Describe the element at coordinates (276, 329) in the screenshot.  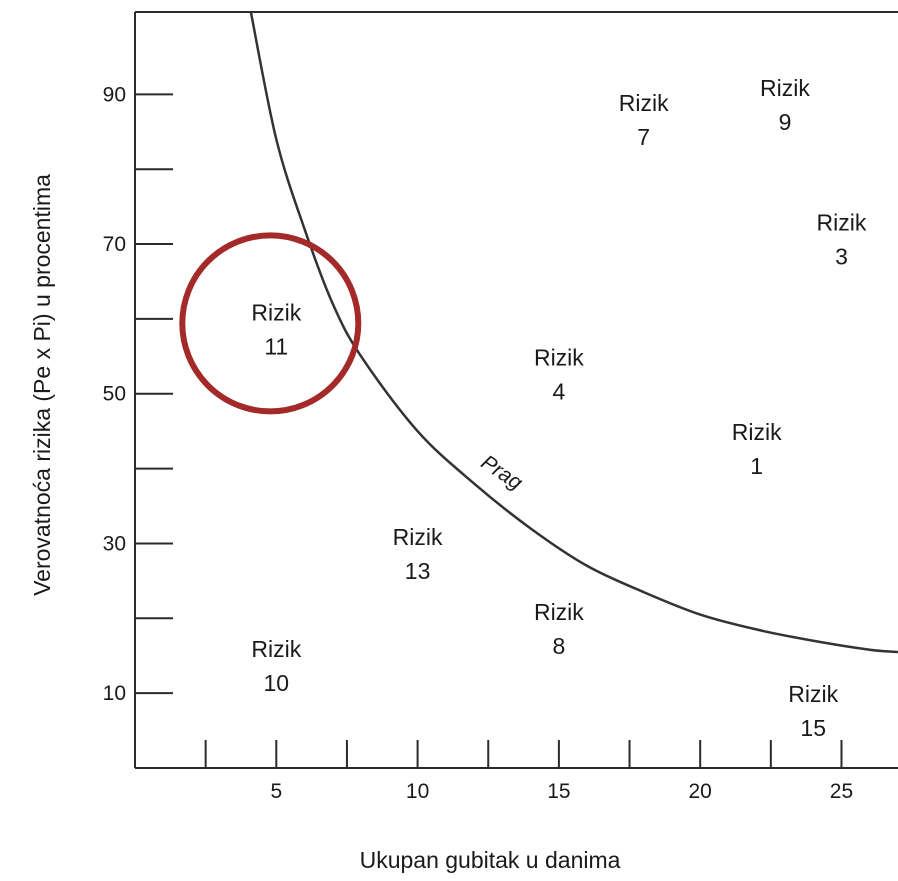
I see `risk-point: Rizik 11` at that location.